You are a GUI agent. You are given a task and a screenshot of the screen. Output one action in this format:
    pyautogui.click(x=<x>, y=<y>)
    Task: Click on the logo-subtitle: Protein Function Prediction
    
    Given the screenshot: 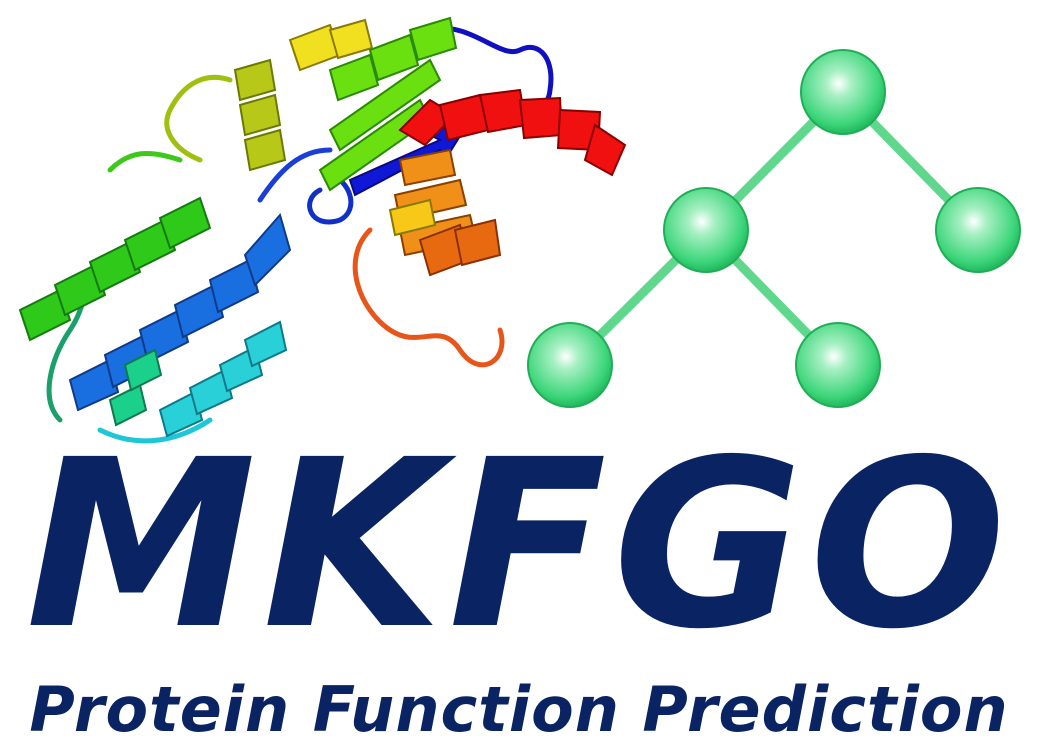 What is the action you would take?
    pyautogui.click(x=519, y=709)
    